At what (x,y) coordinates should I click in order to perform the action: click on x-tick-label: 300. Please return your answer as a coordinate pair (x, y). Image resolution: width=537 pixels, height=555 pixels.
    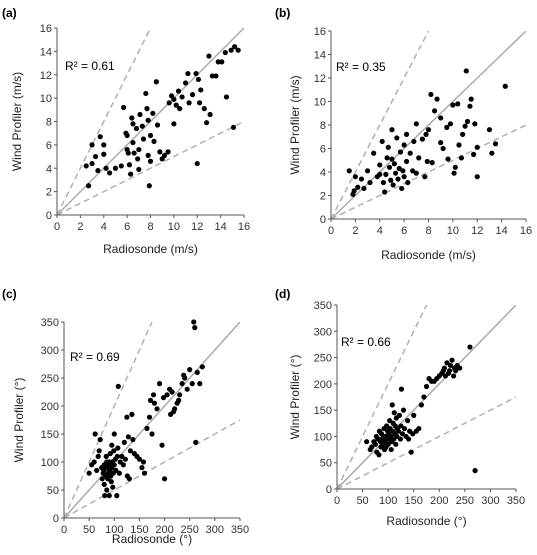
    Looking at the image, I should click on (215, 530).